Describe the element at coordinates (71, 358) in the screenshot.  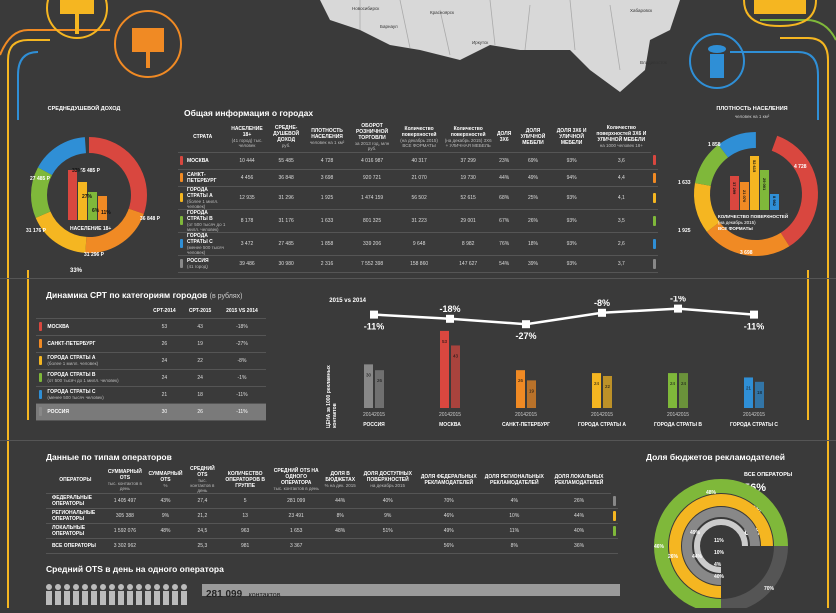
I see `row-label: ГОРОДА СТРАТЫ А` at that location.